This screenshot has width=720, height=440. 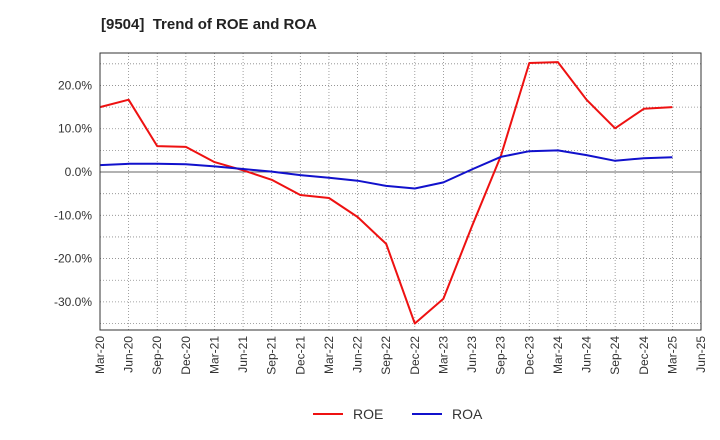 I want to click on y-tick-label: -20.0%, so click(x=73, y=259).